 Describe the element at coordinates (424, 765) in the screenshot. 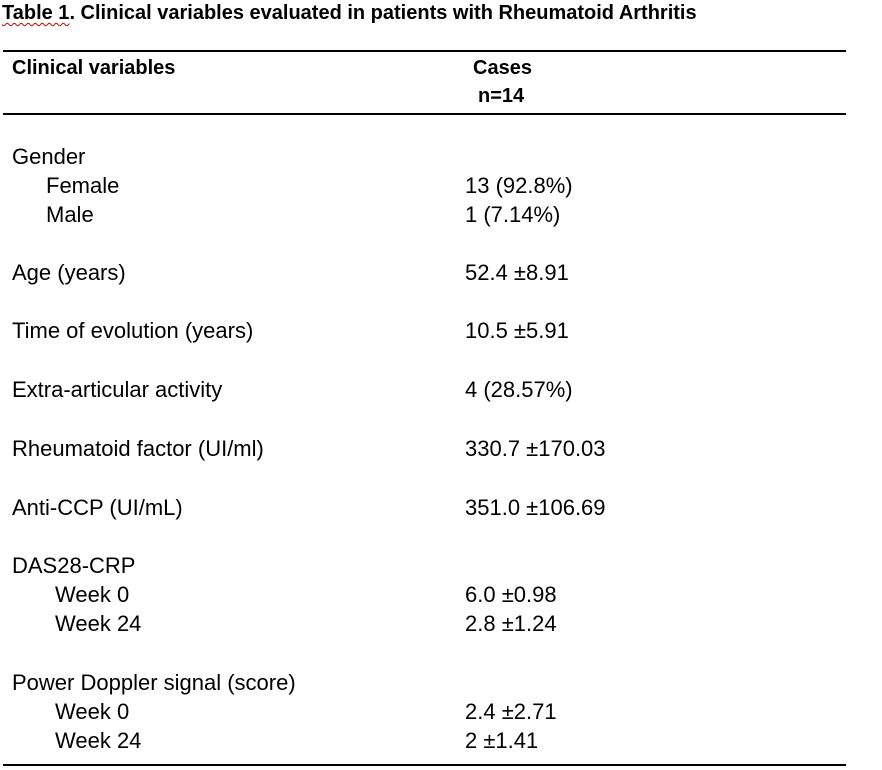

I see `bottom-rule` at that location.